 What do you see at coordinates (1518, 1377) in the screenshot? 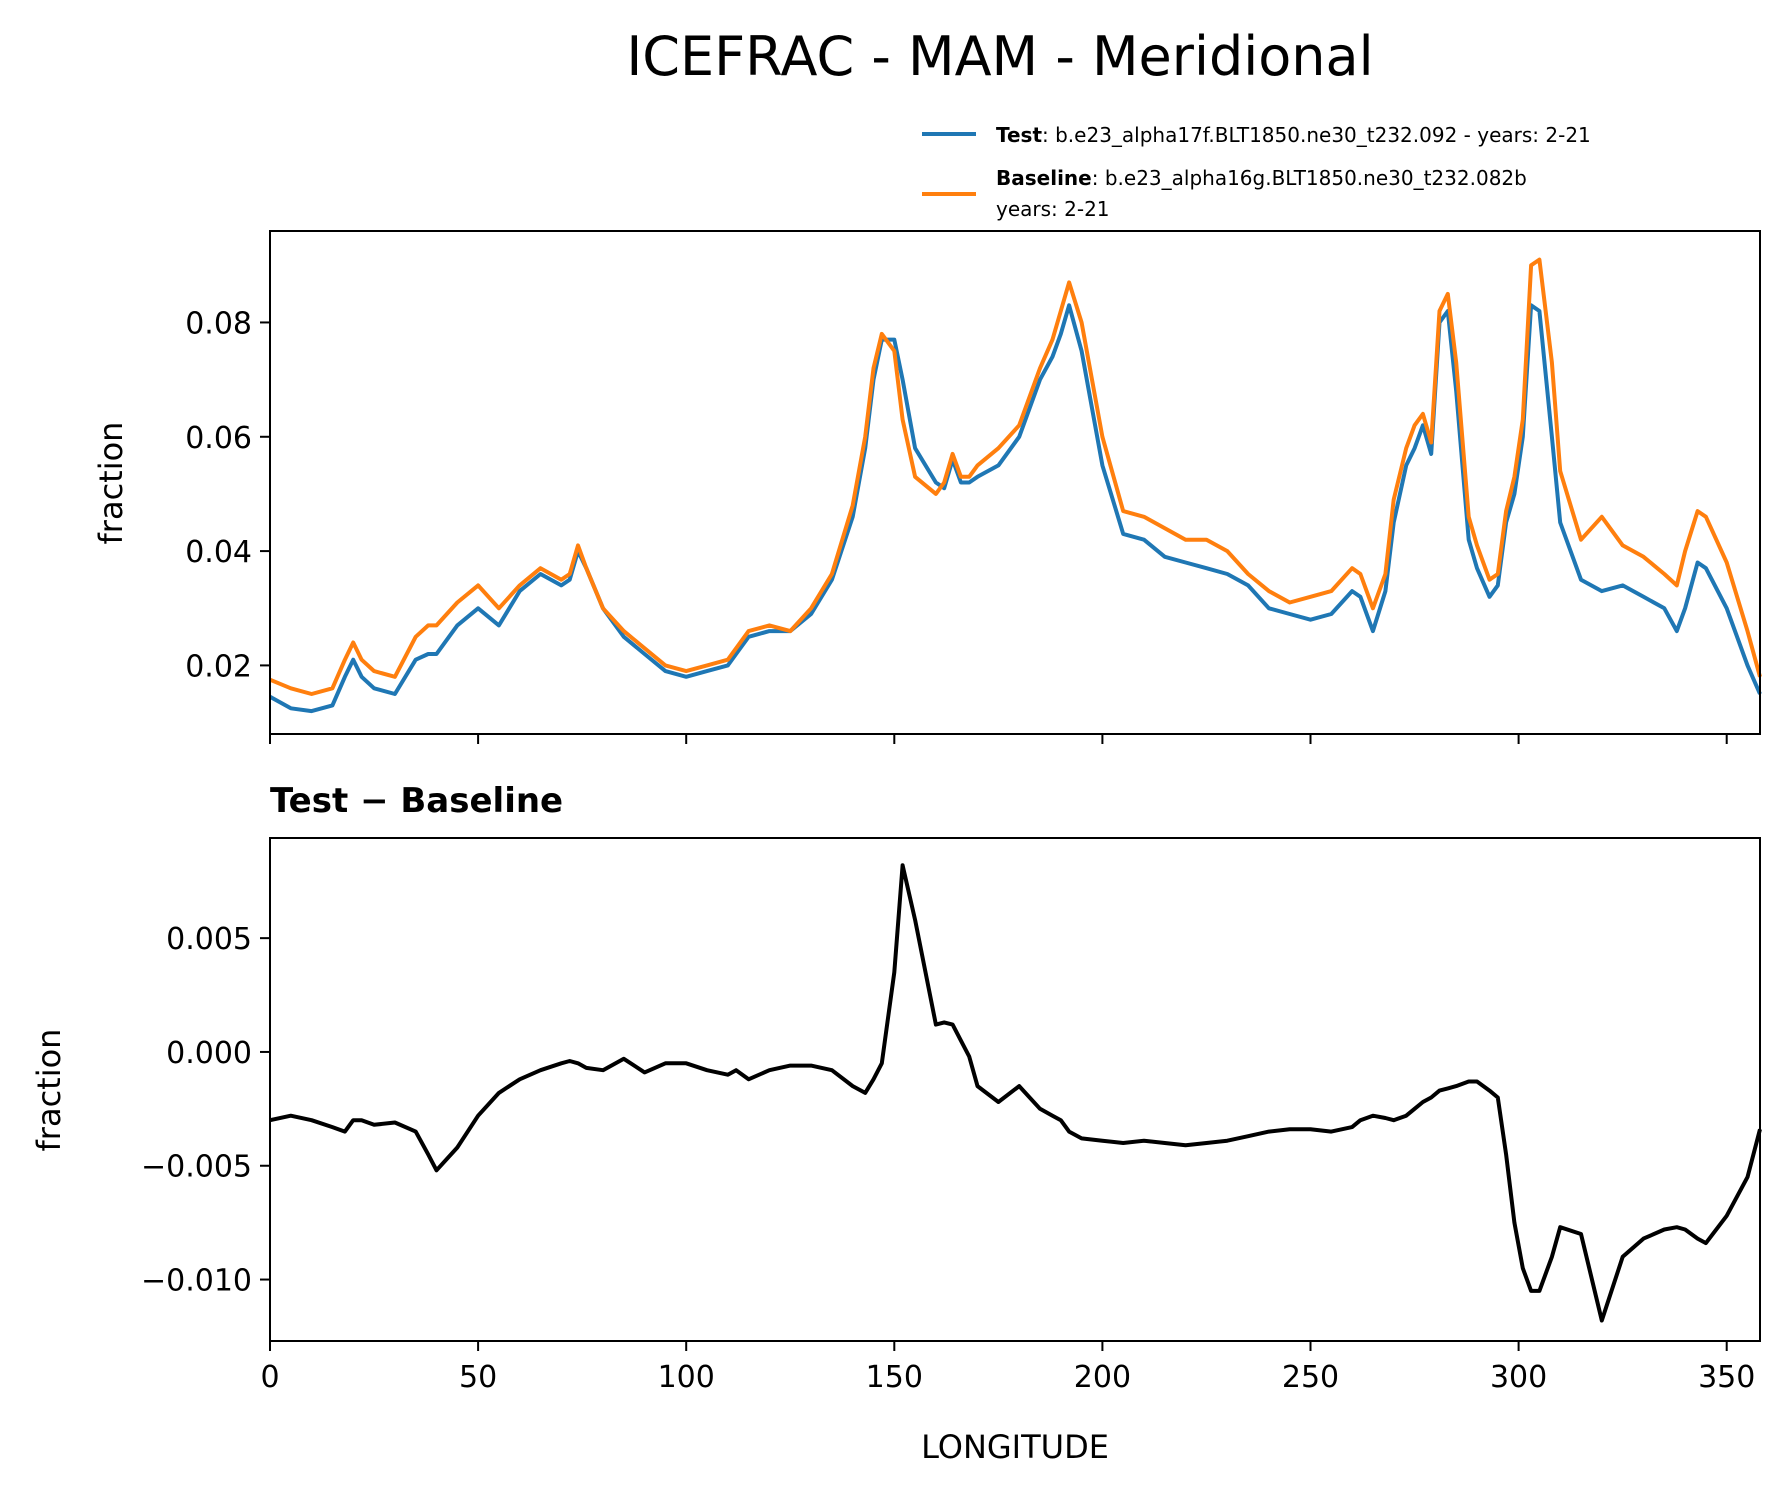
I see `bottom-xtick-label: 300` at bounding box center [1518, 1377].